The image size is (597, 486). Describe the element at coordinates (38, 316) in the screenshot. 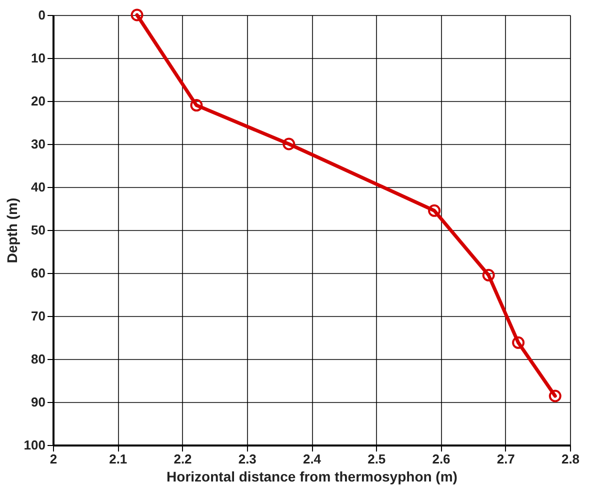

I see `y-tick-label: 70` at that location.